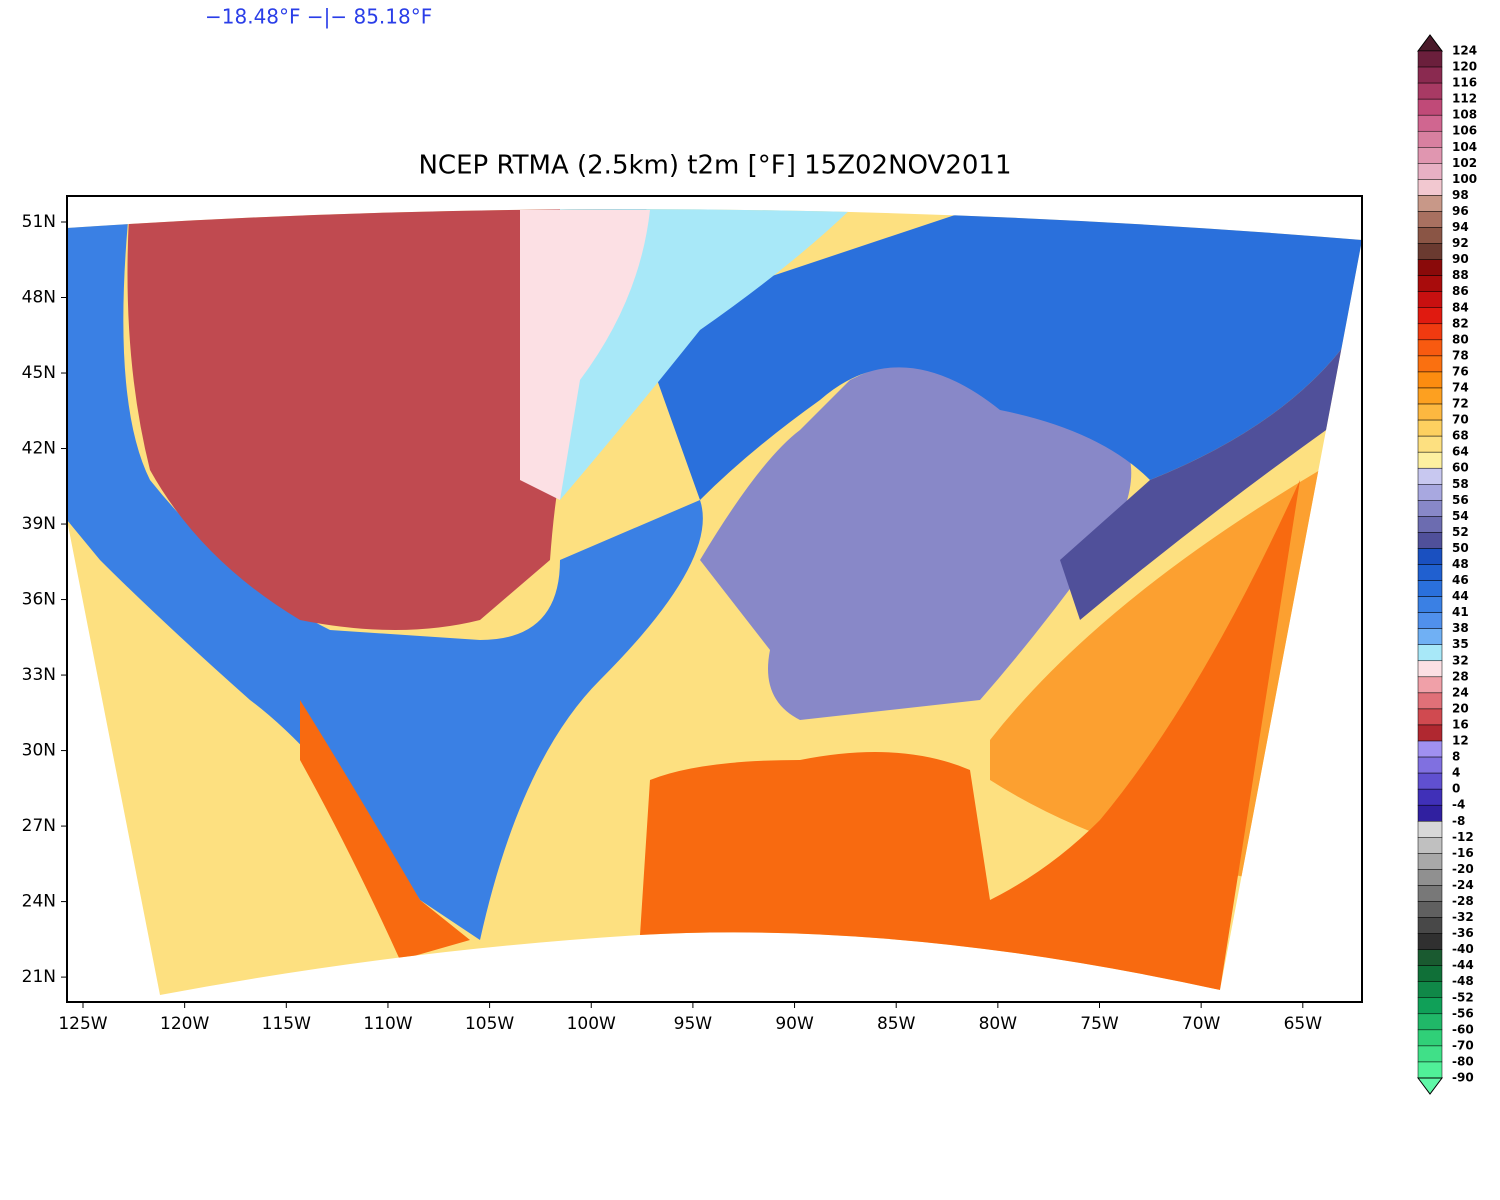  Describe the element at coordinates (1006, 354) in the screenshot. I see `field-northeast` at that location.